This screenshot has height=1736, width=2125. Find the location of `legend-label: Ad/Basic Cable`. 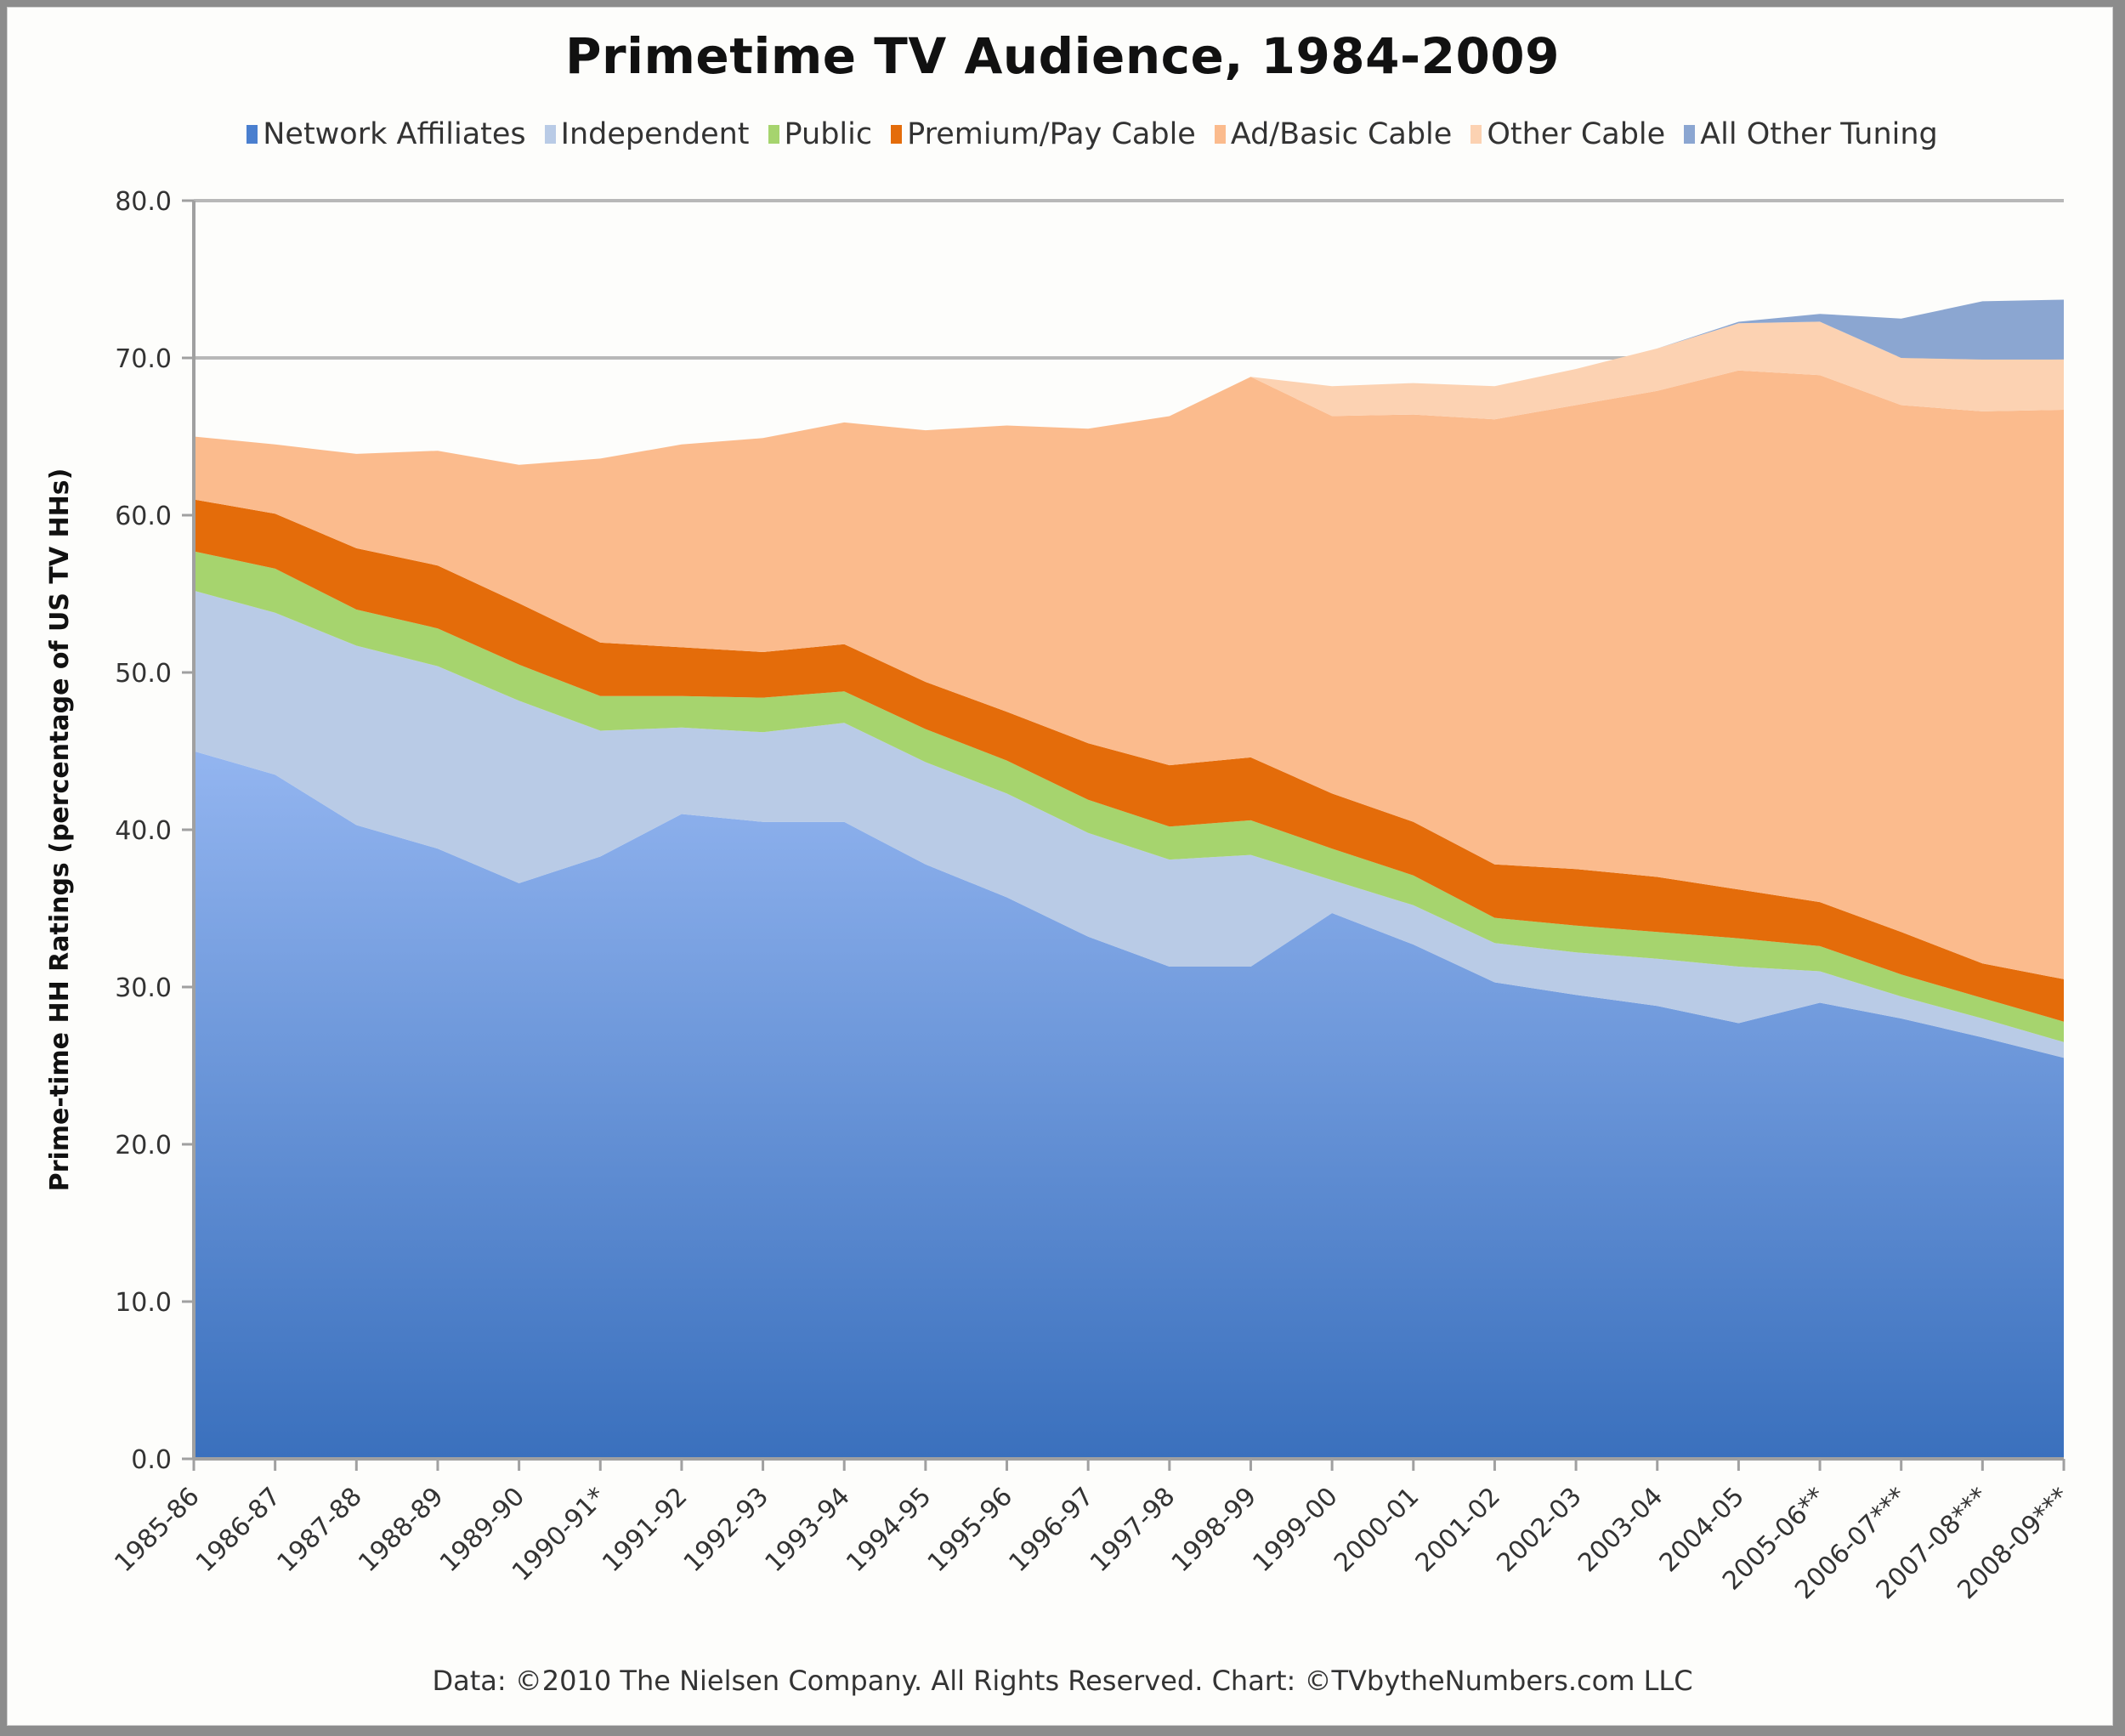

legend-label: Ad/Basic Cable is located at coordinates (1341, 134).